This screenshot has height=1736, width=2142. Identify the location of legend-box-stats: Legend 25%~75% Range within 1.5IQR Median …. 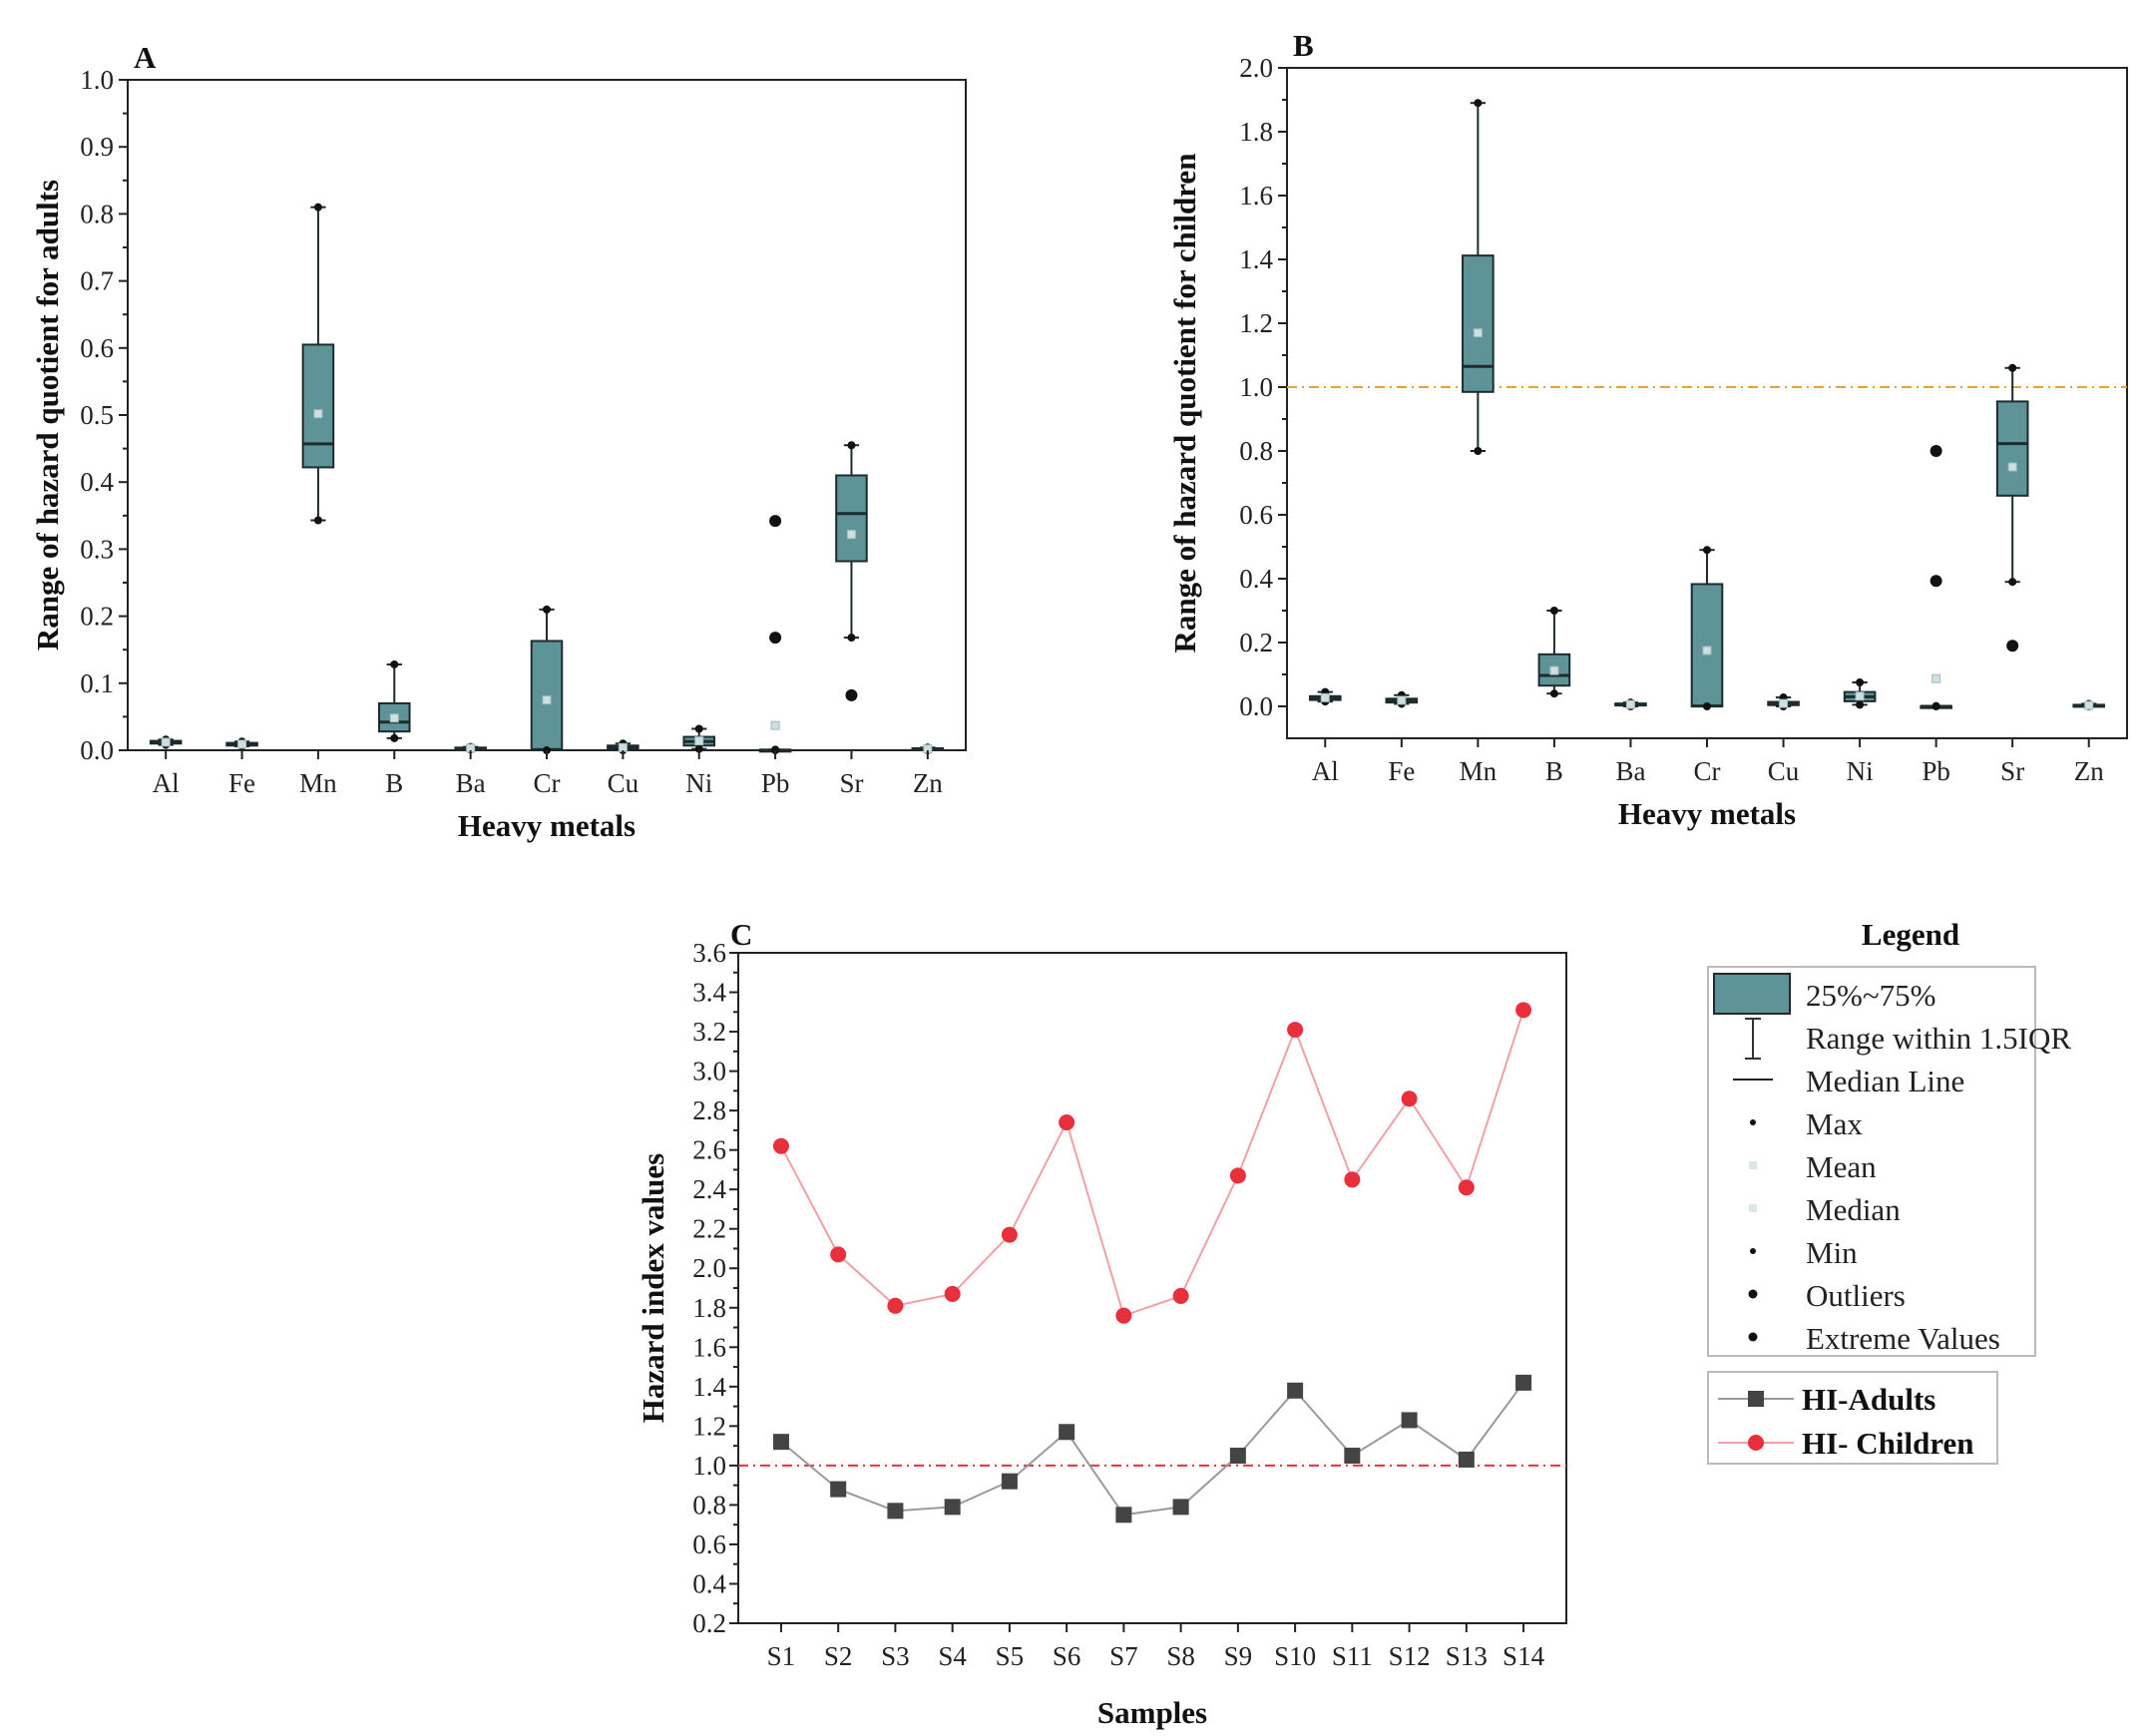
(1889, 1137).